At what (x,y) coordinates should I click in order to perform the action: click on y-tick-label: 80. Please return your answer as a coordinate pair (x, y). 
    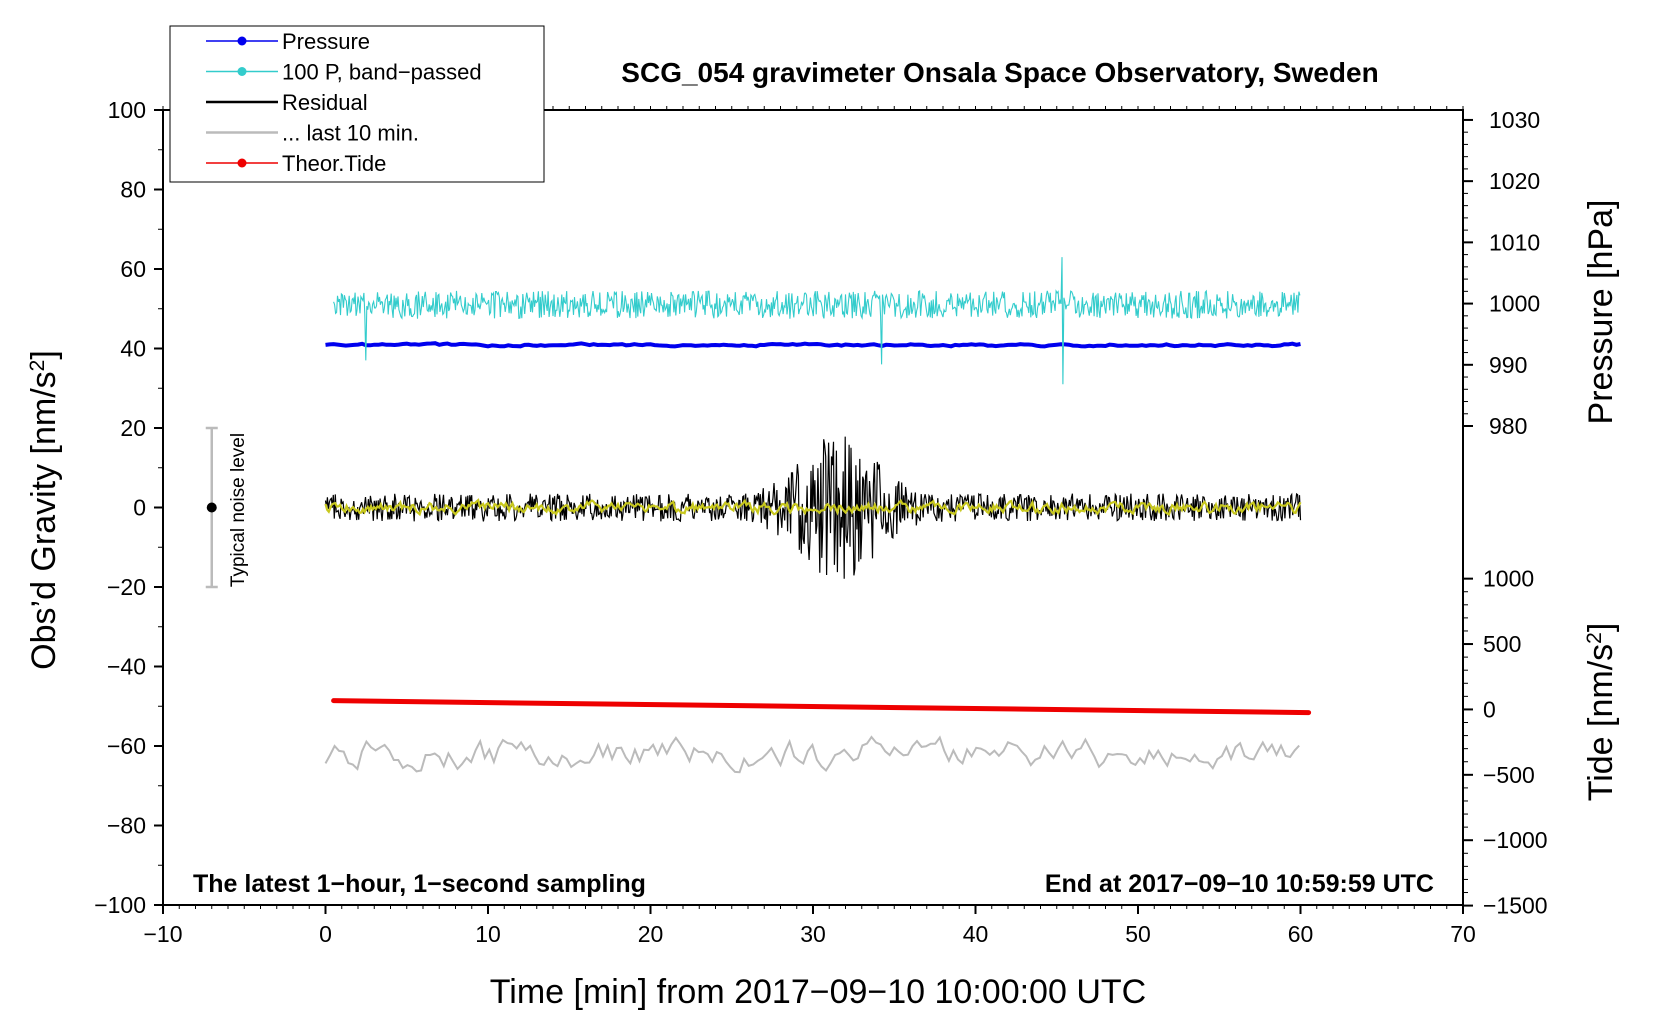
    Looking at the image, I should click on (133, 190).